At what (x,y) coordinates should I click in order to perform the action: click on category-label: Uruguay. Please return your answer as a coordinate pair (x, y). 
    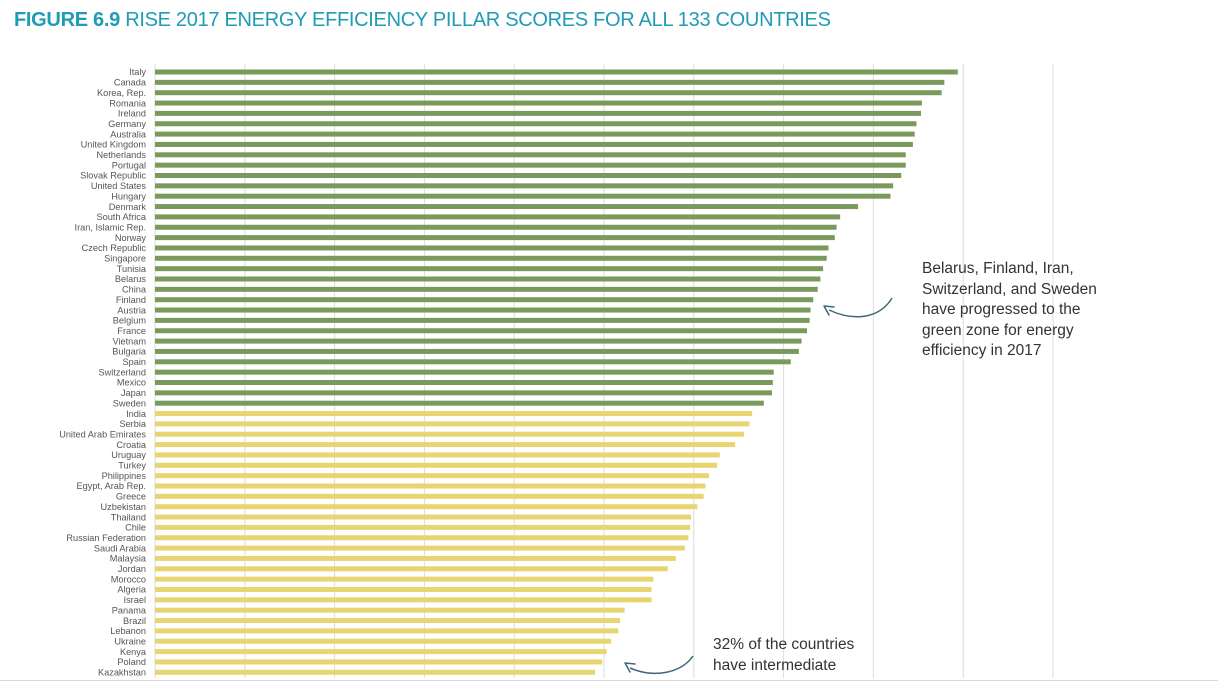
    Looking at the image, I should click on (128, 455).